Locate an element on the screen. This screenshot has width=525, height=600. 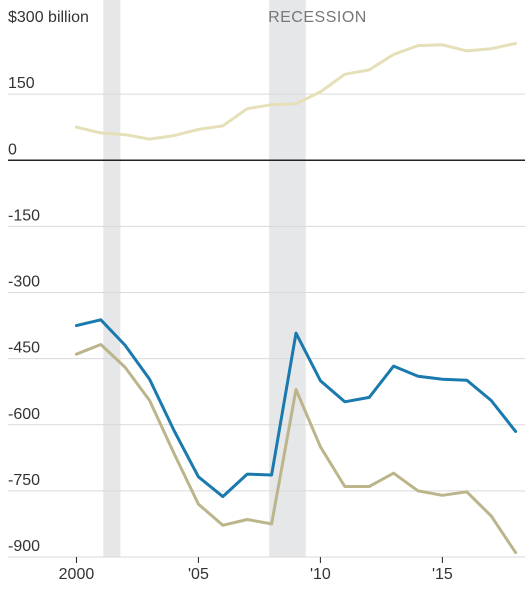
y-tick-label: 0 is located at coordinates (12, 149).